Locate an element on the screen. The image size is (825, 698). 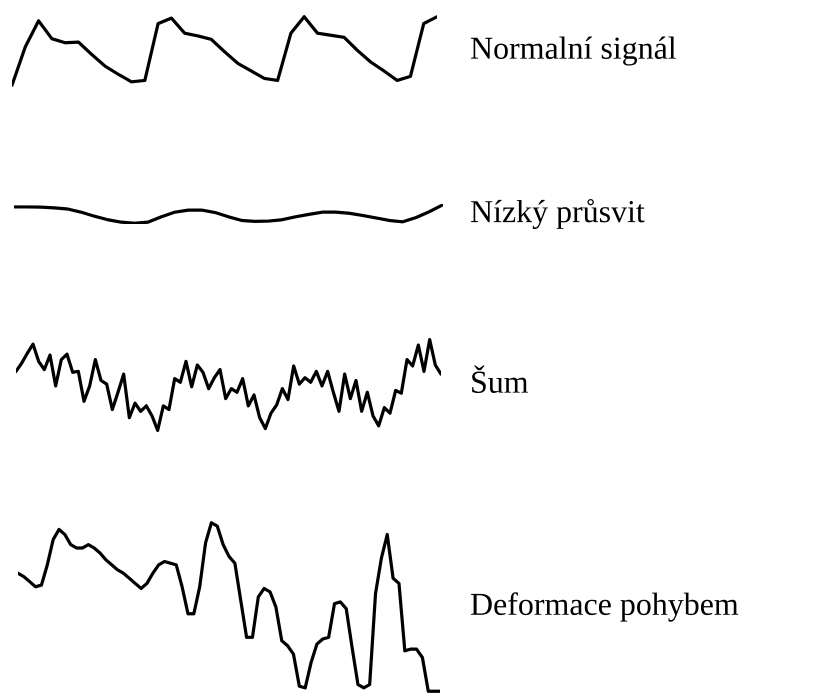
series-label: Šum is located at coordinates (500, 379).